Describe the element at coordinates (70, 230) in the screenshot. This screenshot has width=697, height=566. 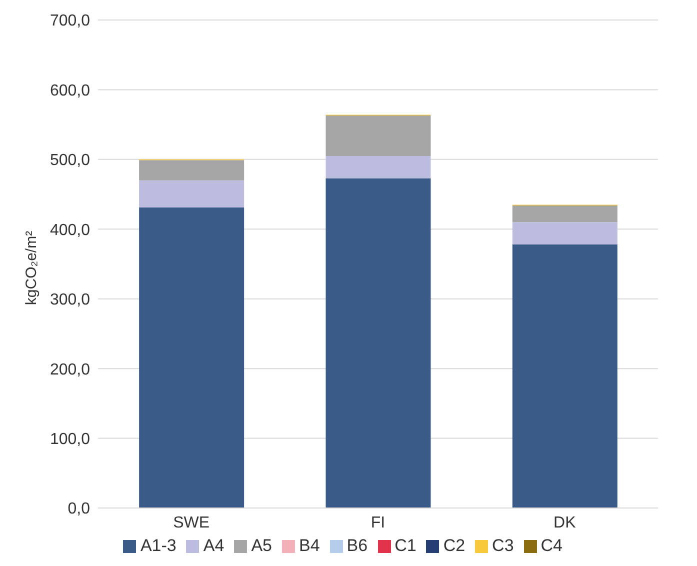
I see `y-tick-label: 400,0` at that location.